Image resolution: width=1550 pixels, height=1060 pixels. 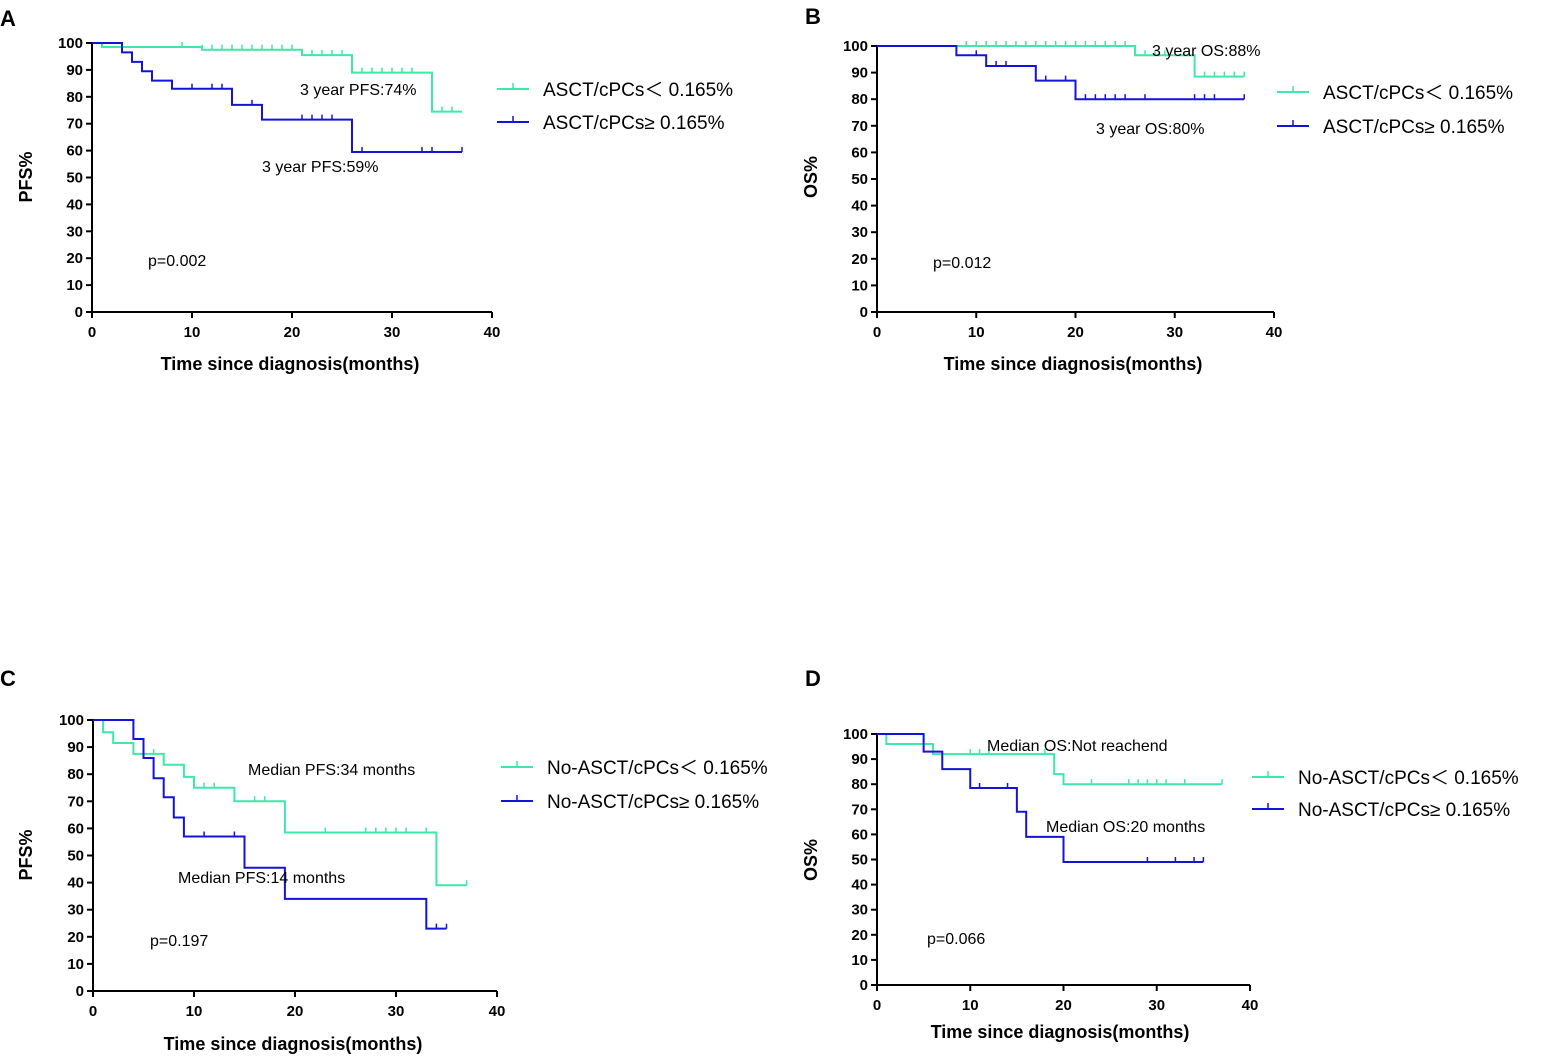 What do you see at coordinates (8, 678) in the screenshot?
I see `panel-letter: C` at bounding box center [8, 678].